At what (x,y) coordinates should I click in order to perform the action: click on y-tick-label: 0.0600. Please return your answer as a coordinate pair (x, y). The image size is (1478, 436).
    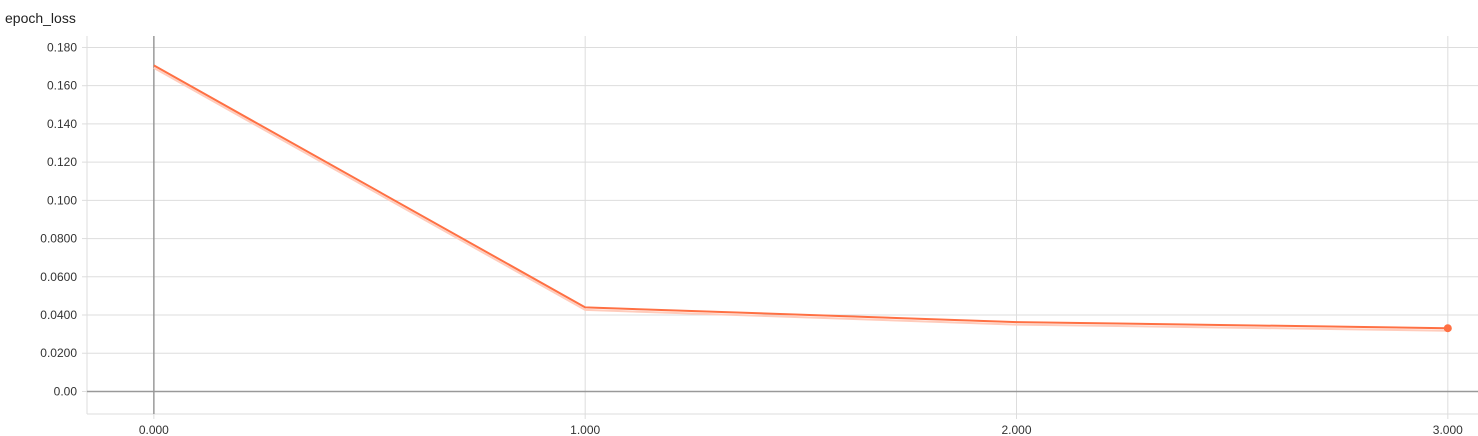
    Looking at the image, I should click on (58, 277).